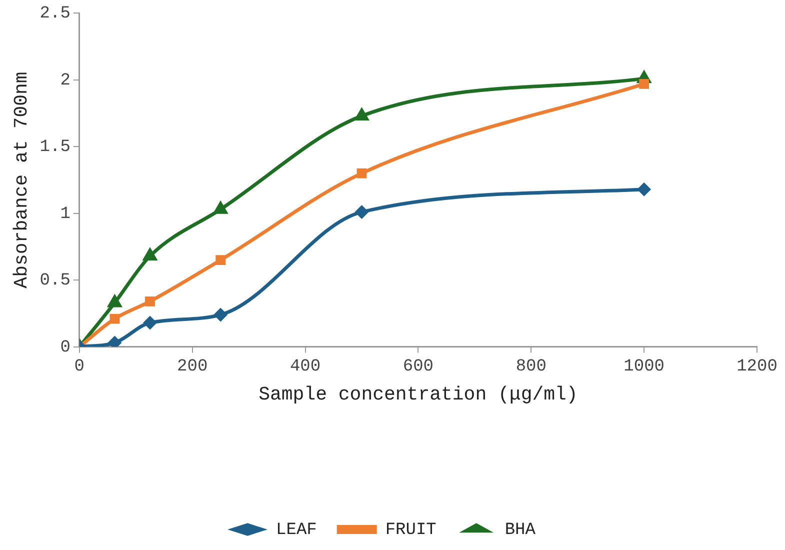  I want to click on y-tick-label: 1, so click(65, 214).